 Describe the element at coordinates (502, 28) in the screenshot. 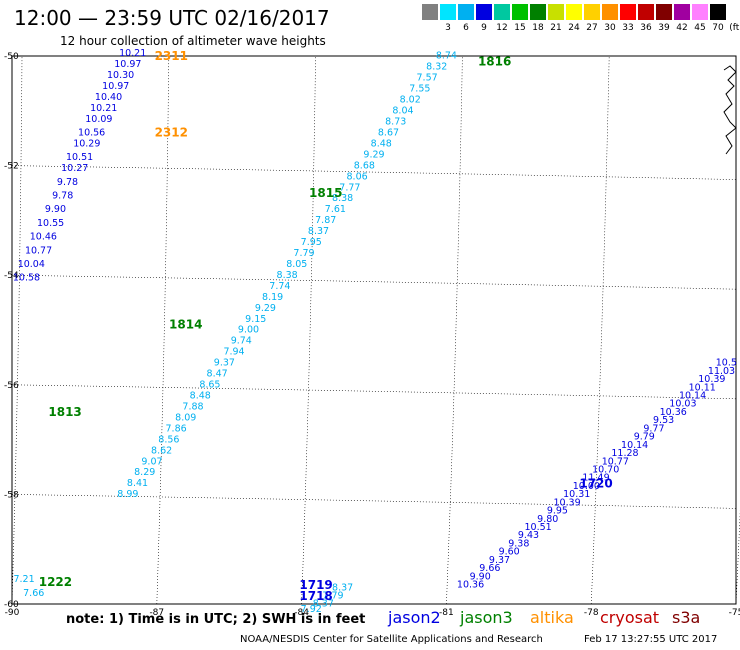

I see `scale-tick-label: 12` at that location.